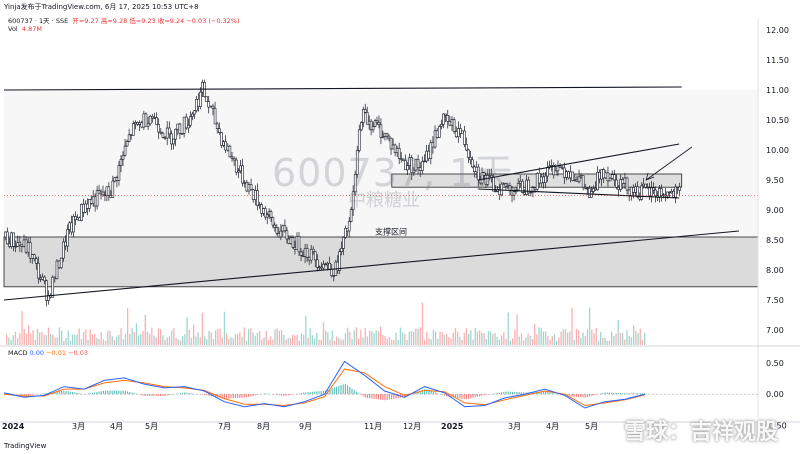 The image size is (800, 454). I want to click on price-tick: 9.50, so click(775, 180).